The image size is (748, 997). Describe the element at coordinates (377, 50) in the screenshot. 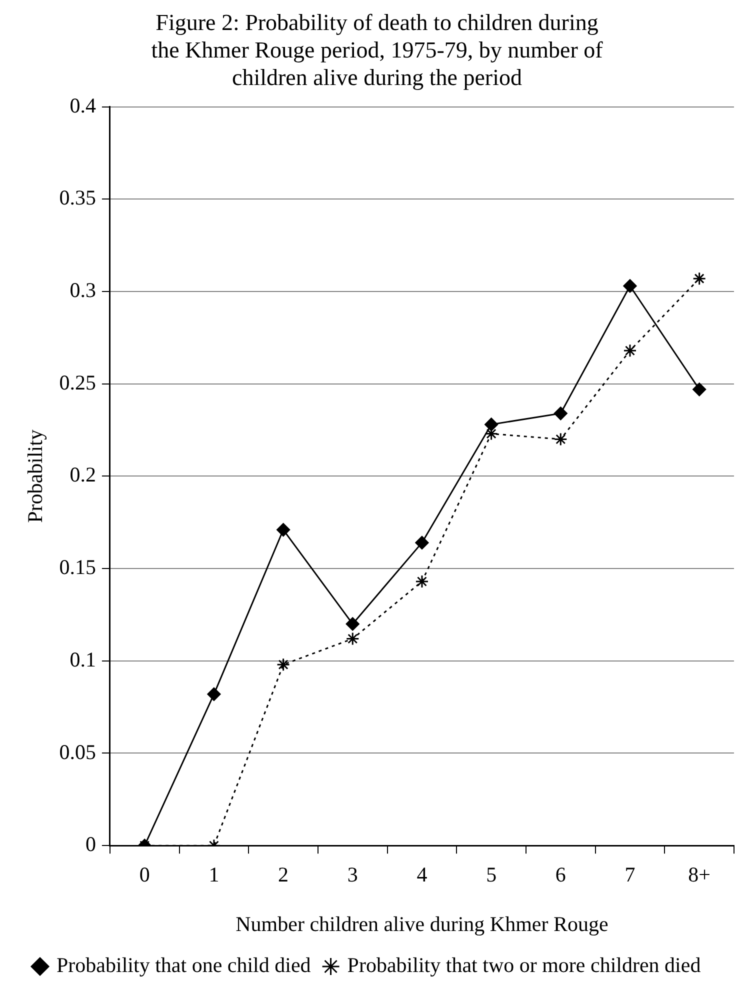

I see `chart-title: Figure 2: Probability of death to children during the Khmer Rouge period, 1975-79, by number of children alive during the period` at that location.